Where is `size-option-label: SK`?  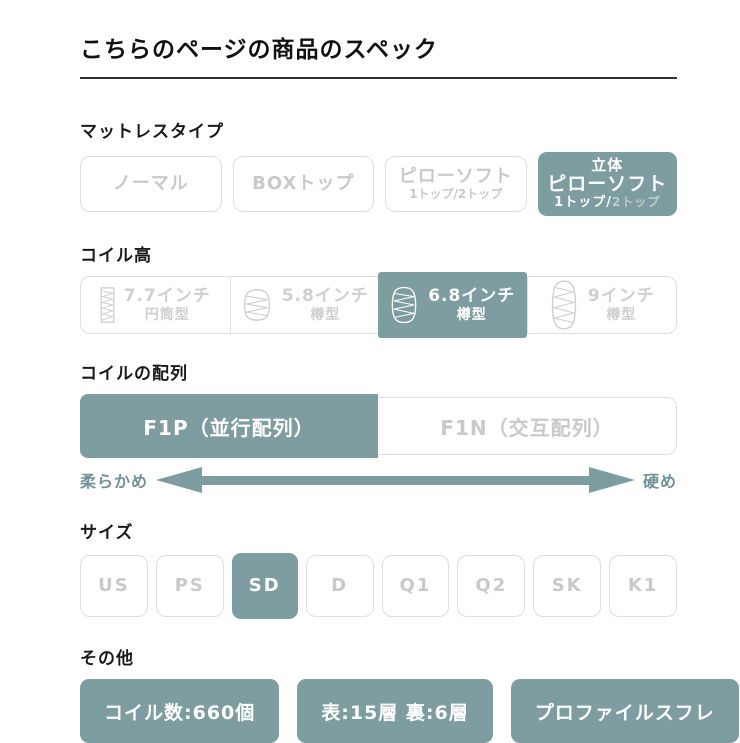 size-option-label: SK is located at coordinates (567, 586).